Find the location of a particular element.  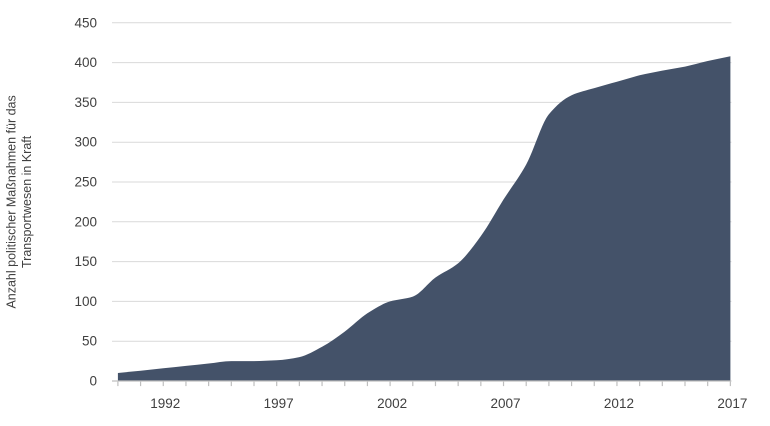

y-tick-label: 250 is located at coordinates (85, 182).